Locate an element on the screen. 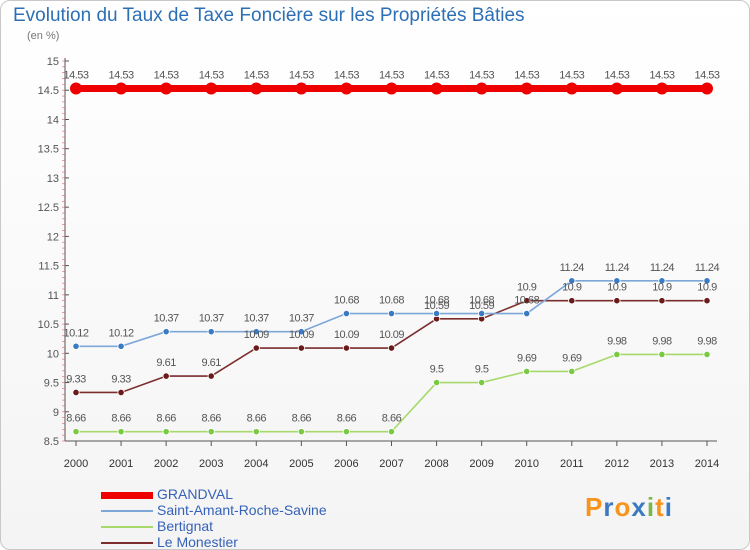 Image resolution: width=750 pixels, height=550 pixels. x-tick-label: 2003 is located at coordinates (211, 464).